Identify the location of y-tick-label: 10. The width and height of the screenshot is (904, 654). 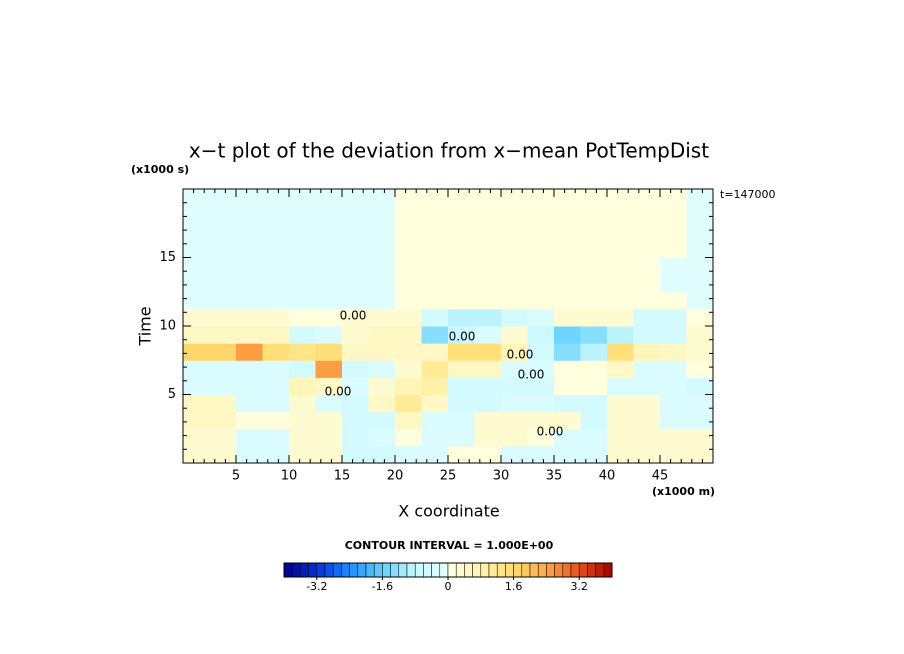
(167, 326).